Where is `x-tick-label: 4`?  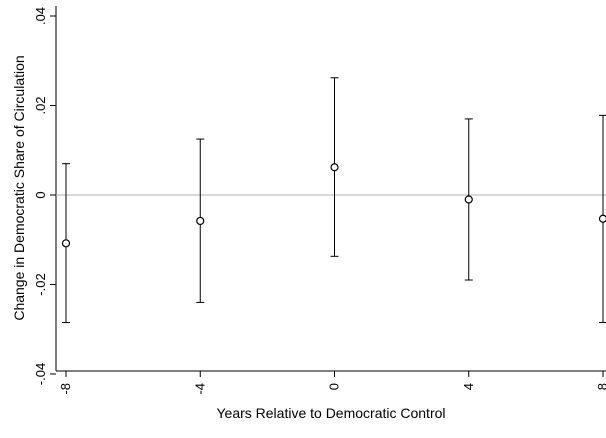
x-tick-label: 4 is located at coordinates (468, 386).